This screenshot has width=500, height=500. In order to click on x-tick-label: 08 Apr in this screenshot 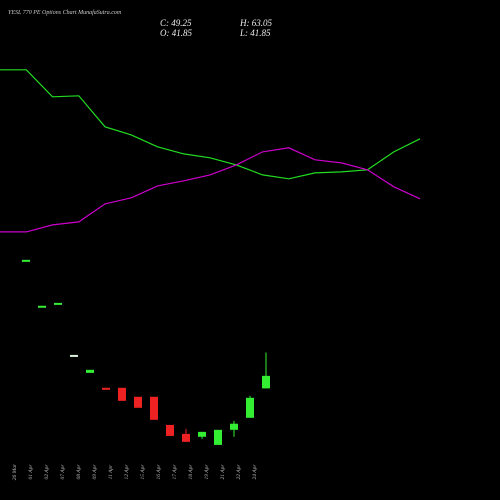, I will do `click(79, 472)`.